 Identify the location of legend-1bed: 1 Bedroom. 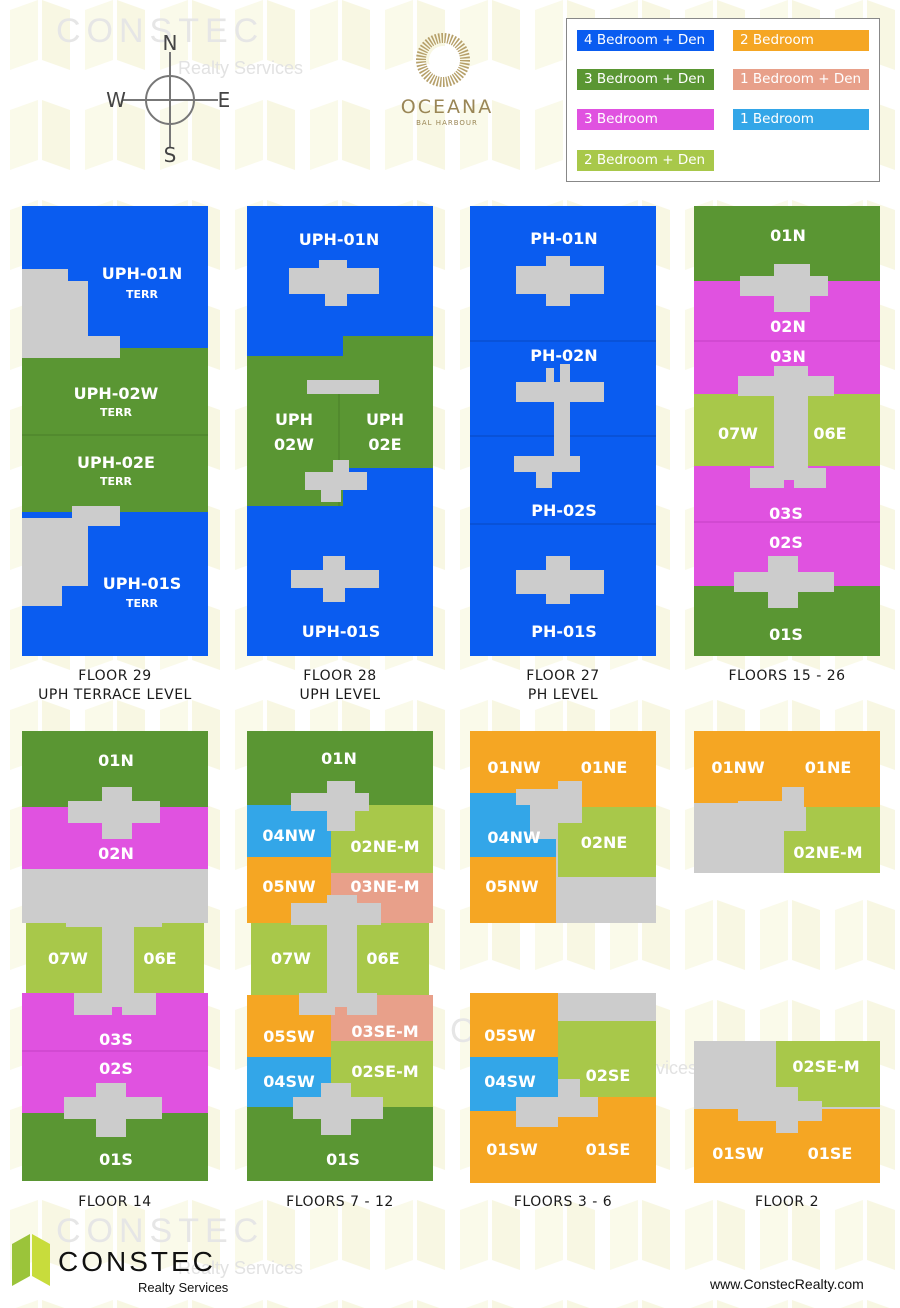
(801, 119).